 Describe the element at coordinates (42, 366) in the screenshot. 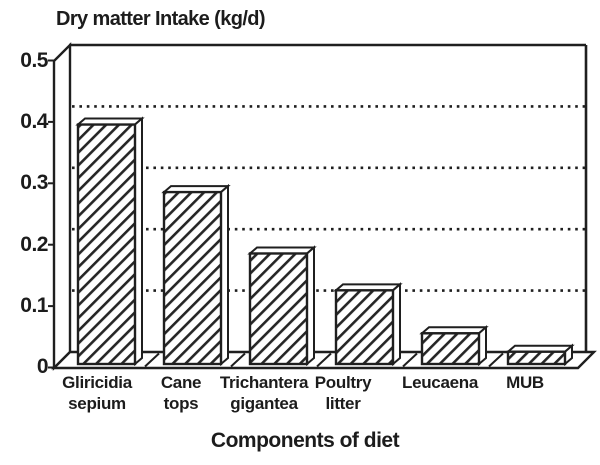

I see `y-tick-label-0: 0` at that location.